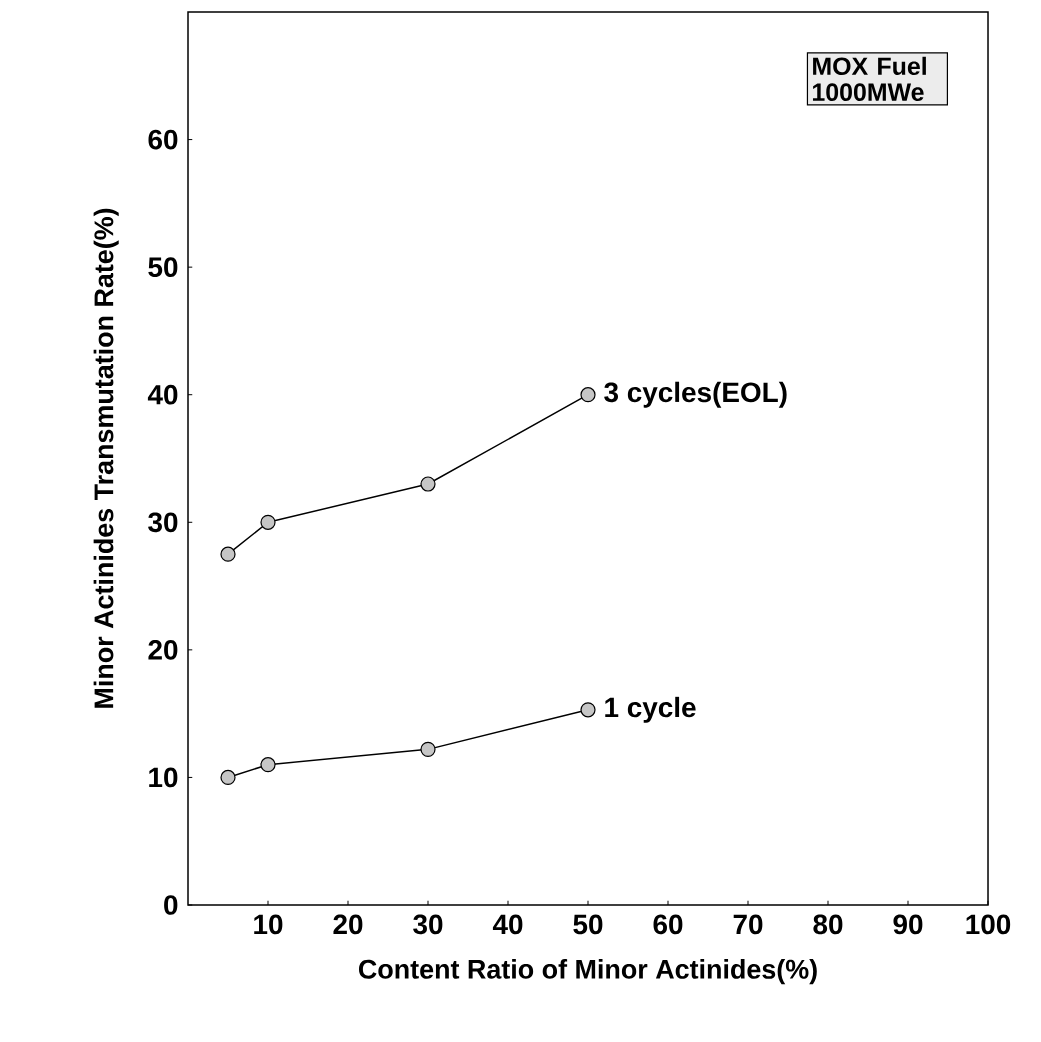 The width and height of the screenshot is (1041, 1042). I want to click on x-tick-label: 80, so click(828, 924).